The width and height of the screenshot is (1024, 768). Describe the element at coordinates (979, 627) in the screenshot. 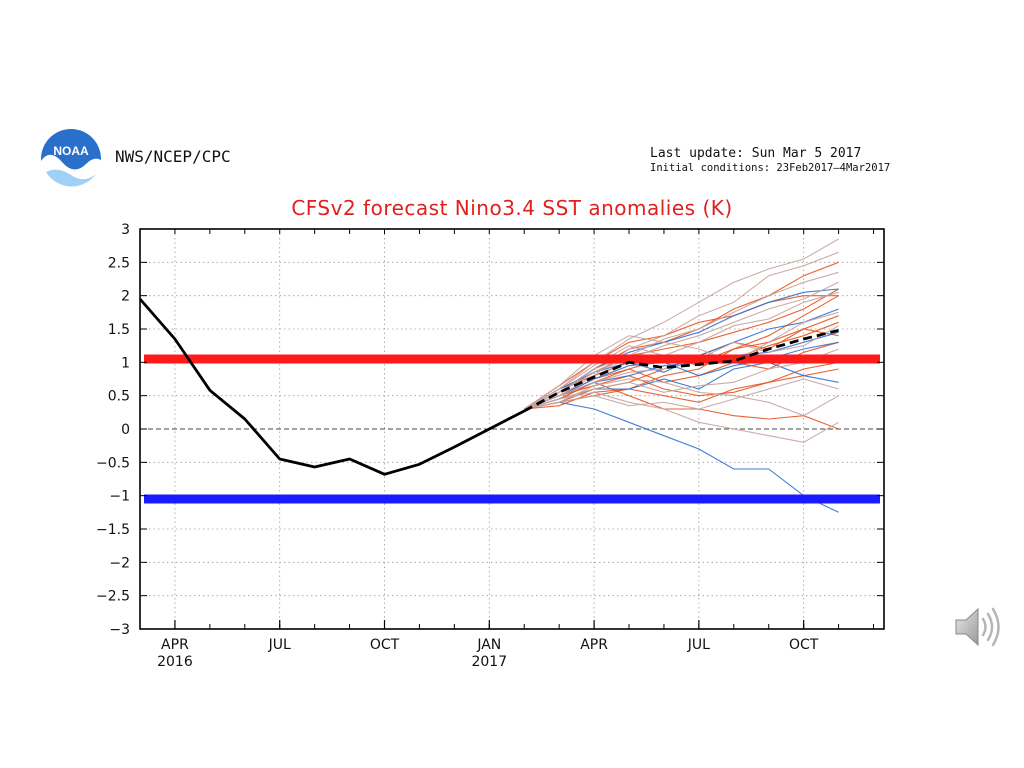

I see `speaker-icon` at that location.